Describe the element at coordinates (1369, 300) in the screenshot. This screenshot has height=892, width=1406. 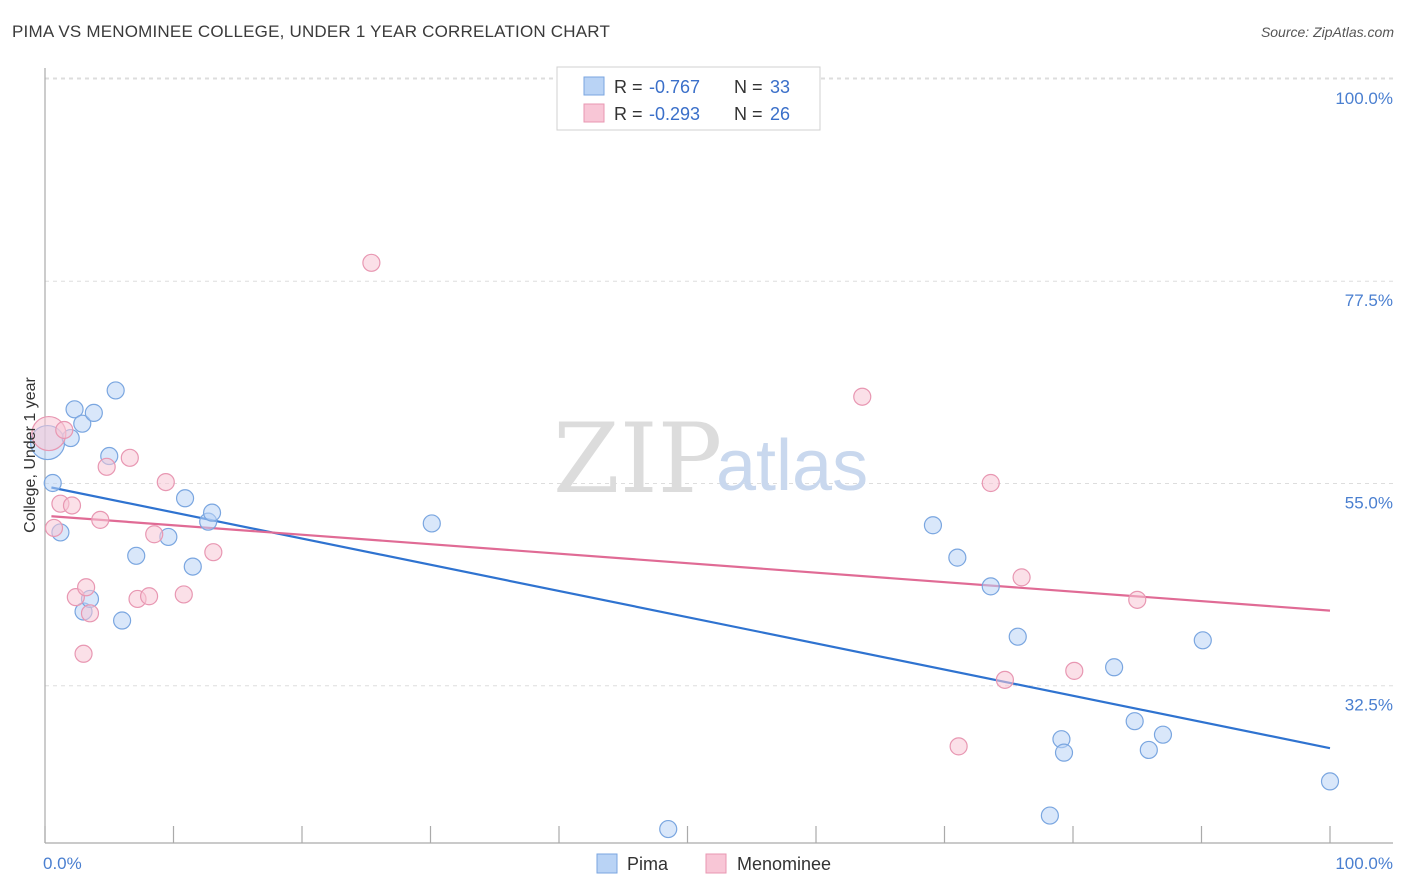
I see `y-tick-label-1: 77.5%` at that location.